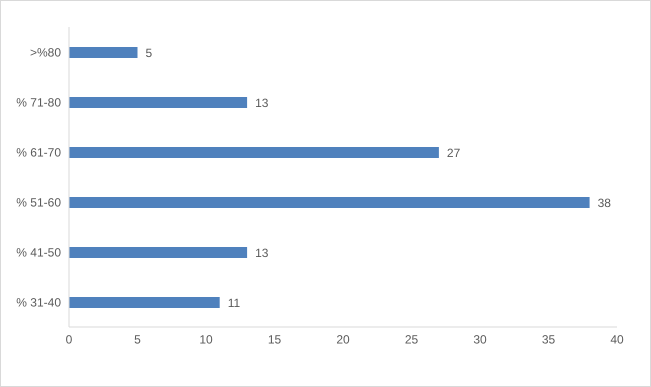  I want to click on y-tick-label: % 41-50, so click(39, 252).